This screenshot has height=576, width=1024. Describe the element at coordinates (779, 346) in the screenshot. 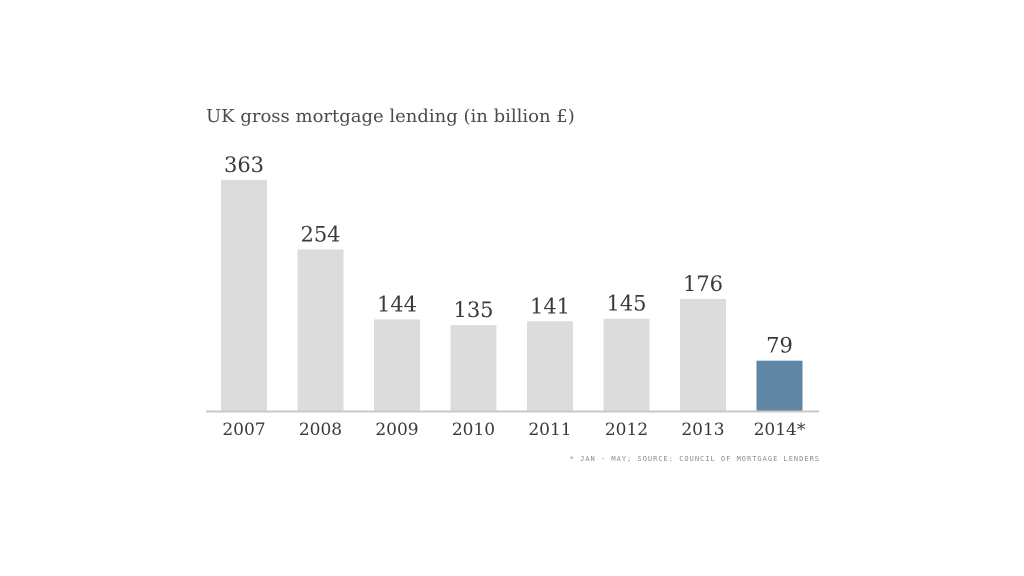

I see `value-label-2014*: 79` at that location.